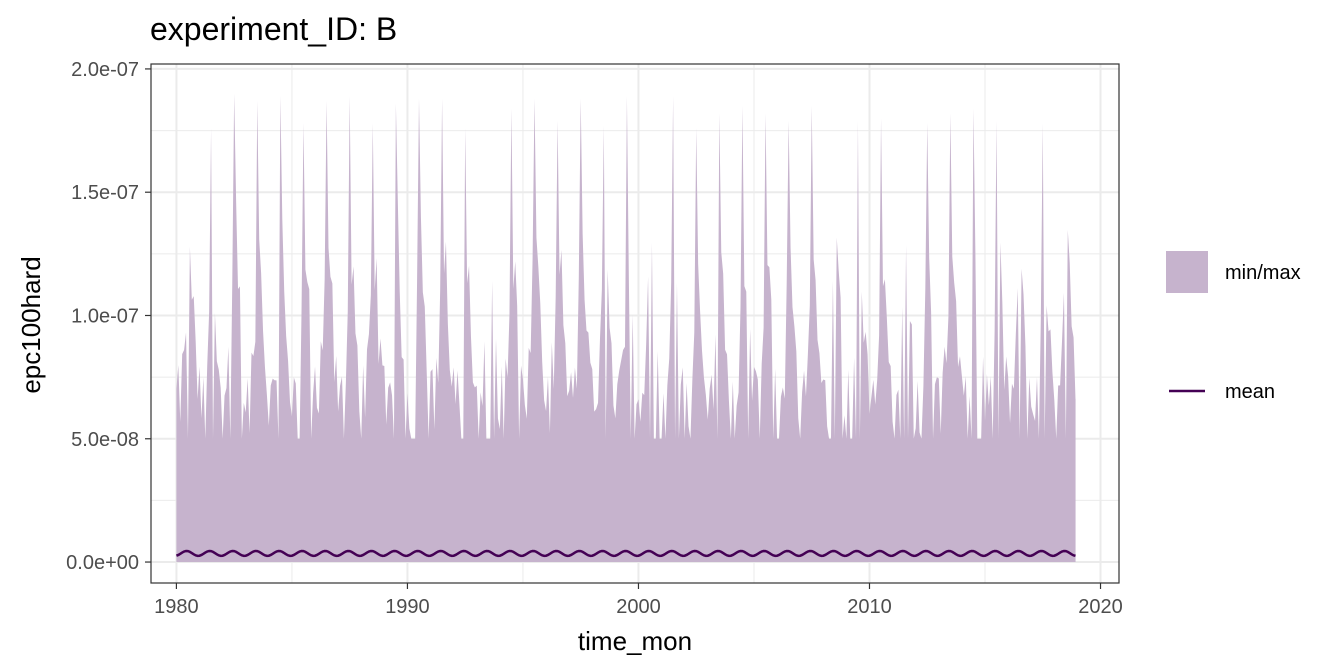  Describe the element at coordinates (638, 607) in the screenshot. I see `x-tick-label: 2000` at that location.